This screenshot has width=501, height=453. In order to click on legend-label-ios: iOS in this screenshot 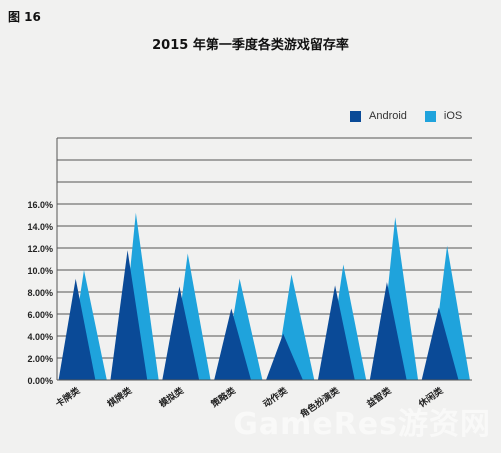, I will do `click(453, 116)`.